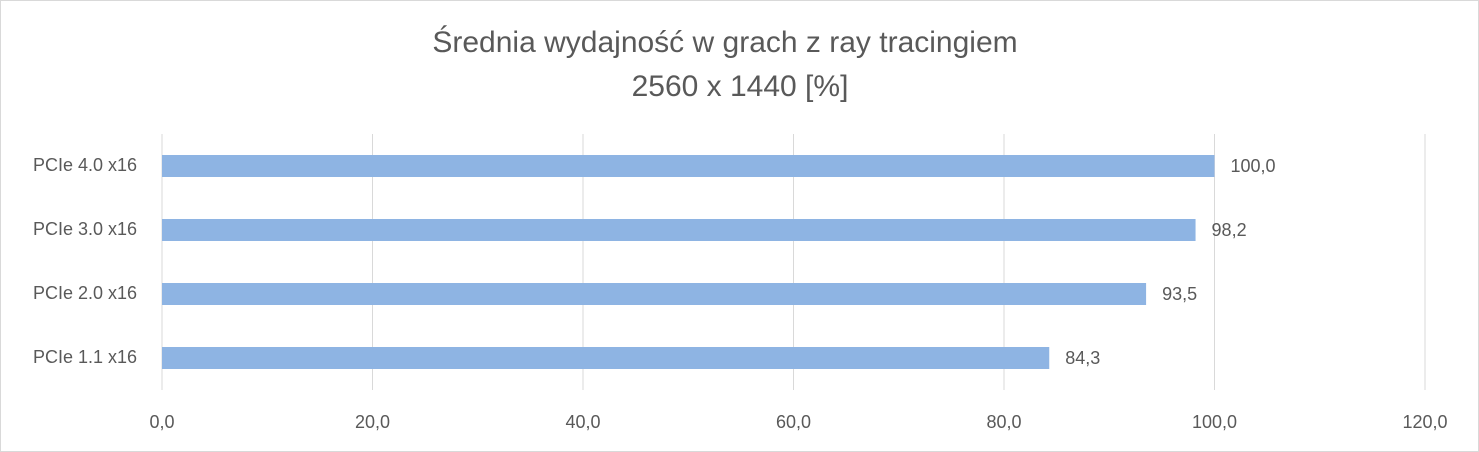  Describe the element at coordinates (1424, 422) in the screenshot. I see `x-tick-label: 120,0` at that location.